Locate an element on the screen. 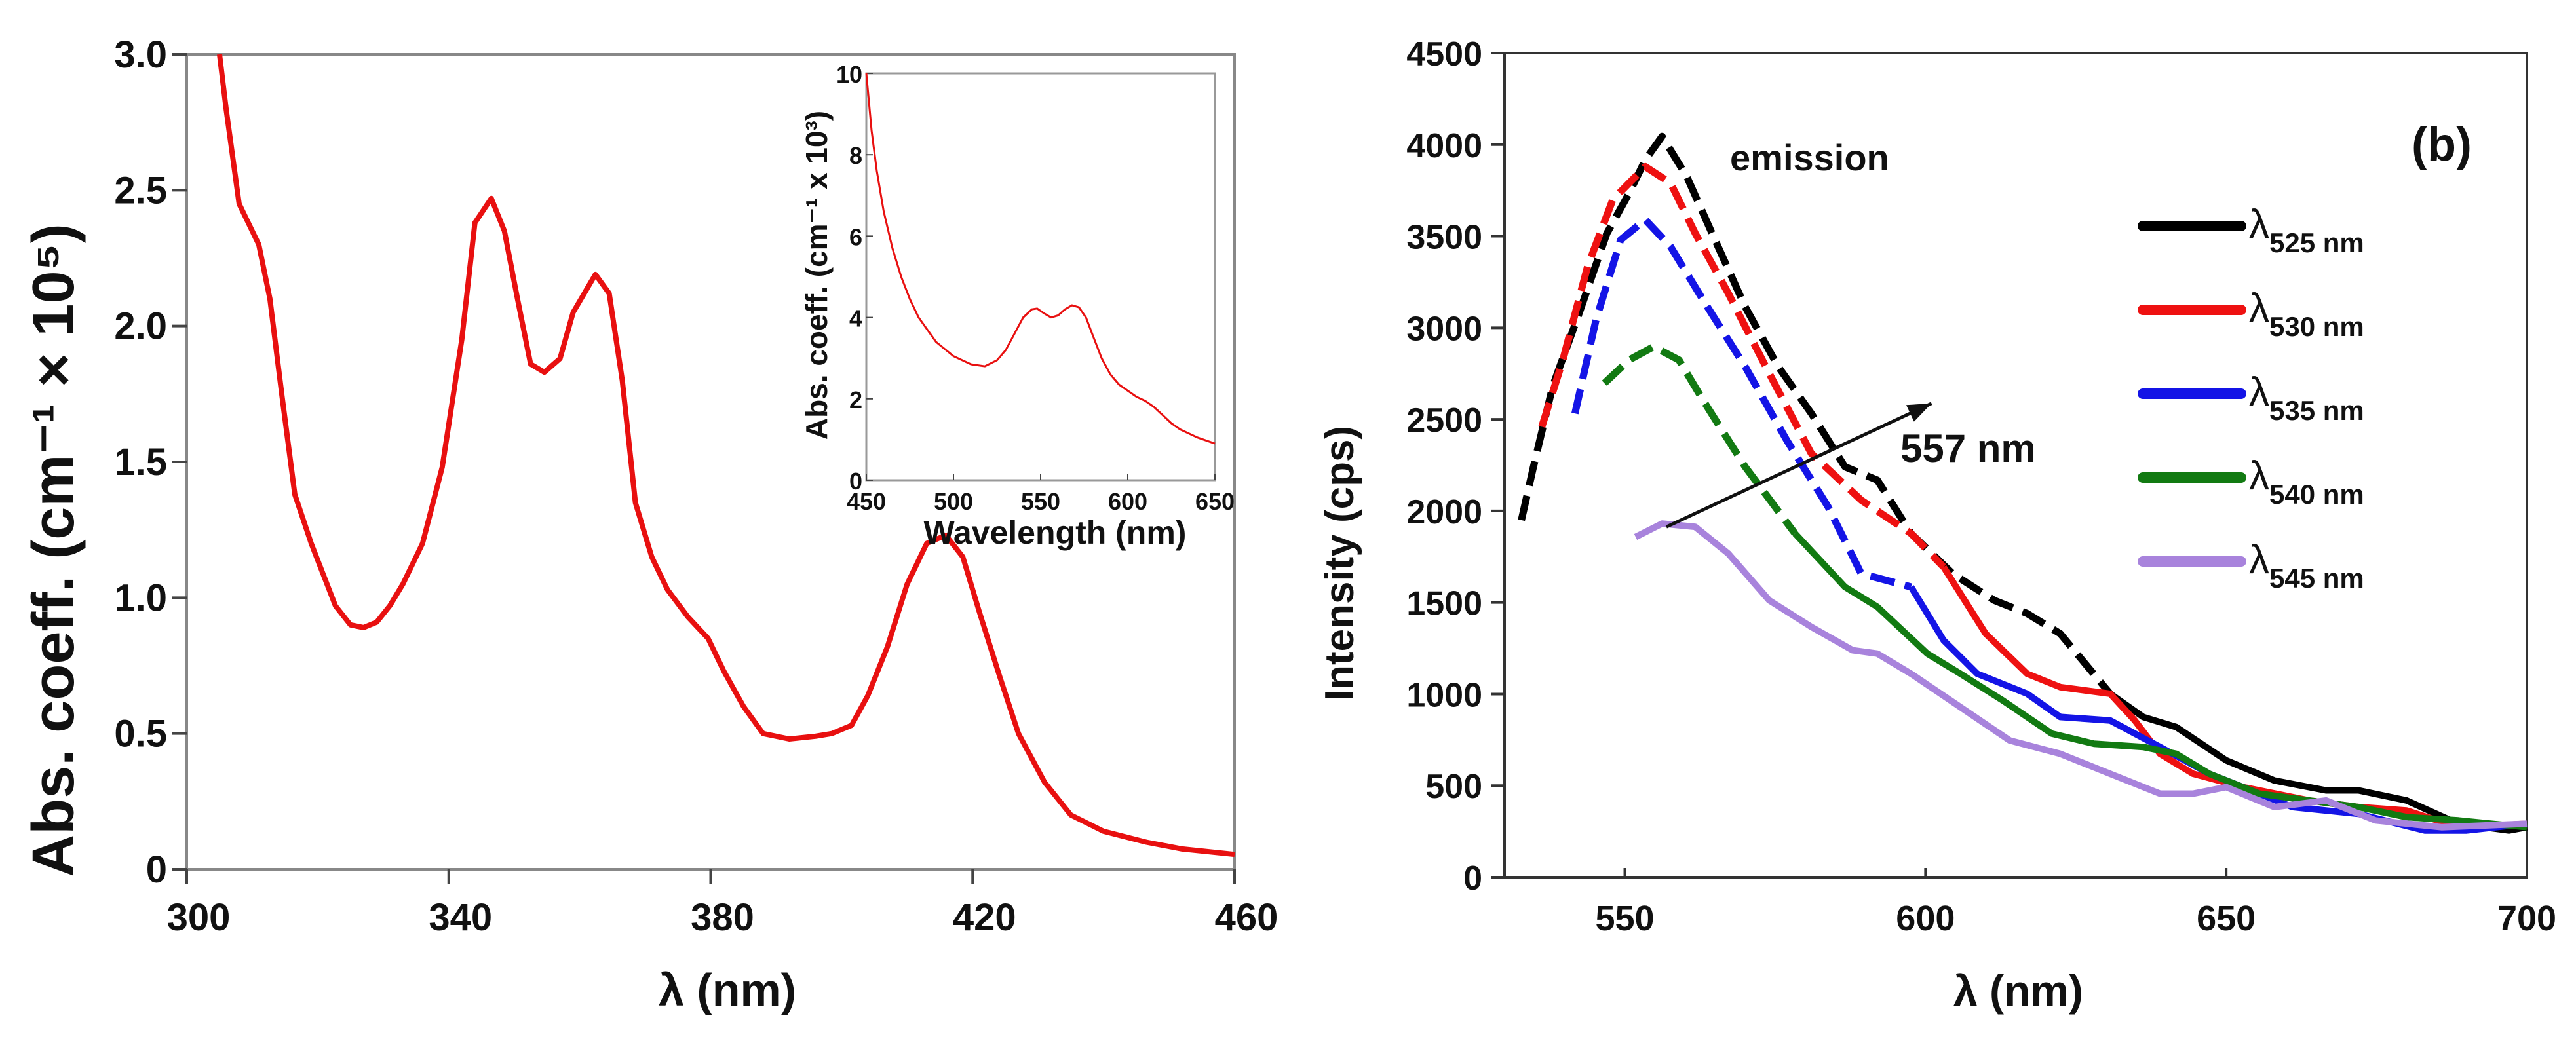 The height and width of the screenshot is (1041, 2576). y-tick-label: 2000 is located at coordinates (1444, 512).